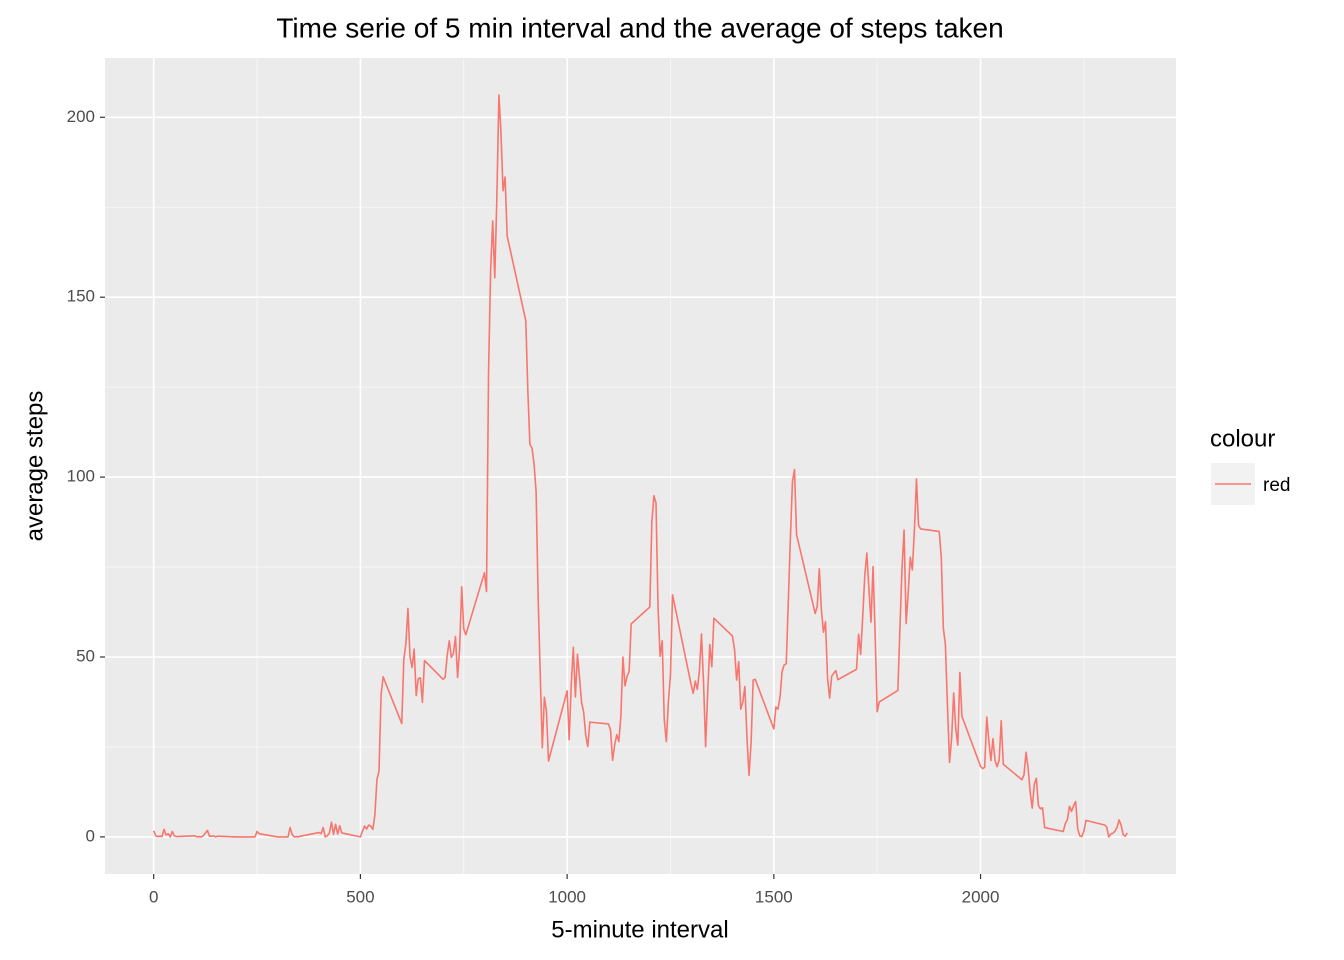 This screenshot has width=1344, height=960. I want to click on x-tick-label: 2000, so click(981, 896).